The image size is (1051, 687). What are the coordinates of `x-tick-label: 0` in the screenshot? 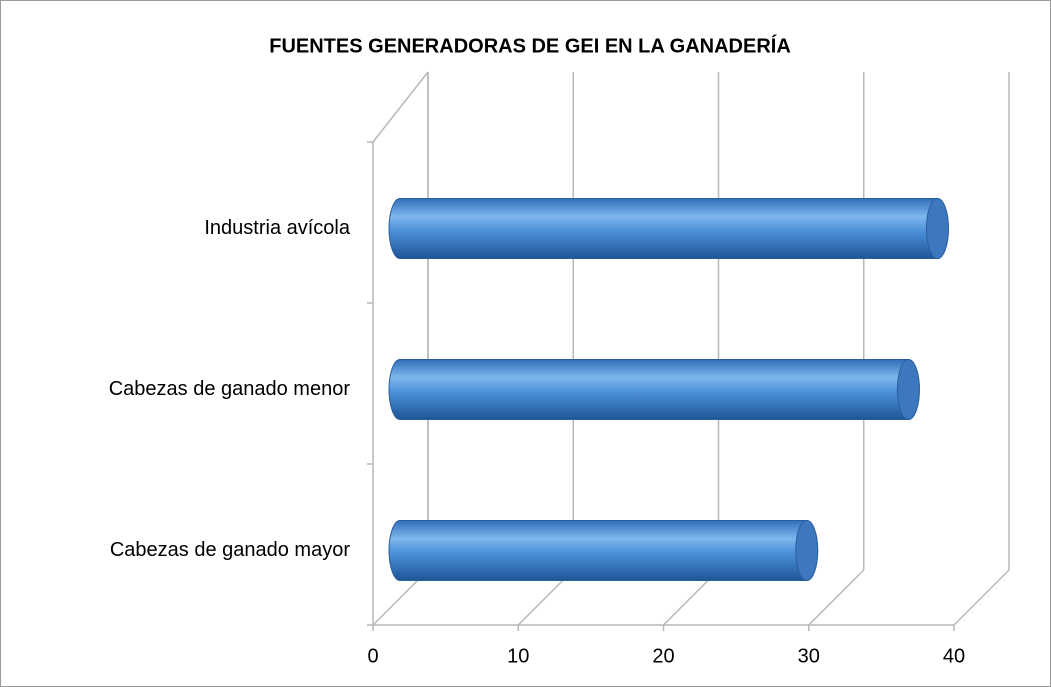 It's located at (372, 656).